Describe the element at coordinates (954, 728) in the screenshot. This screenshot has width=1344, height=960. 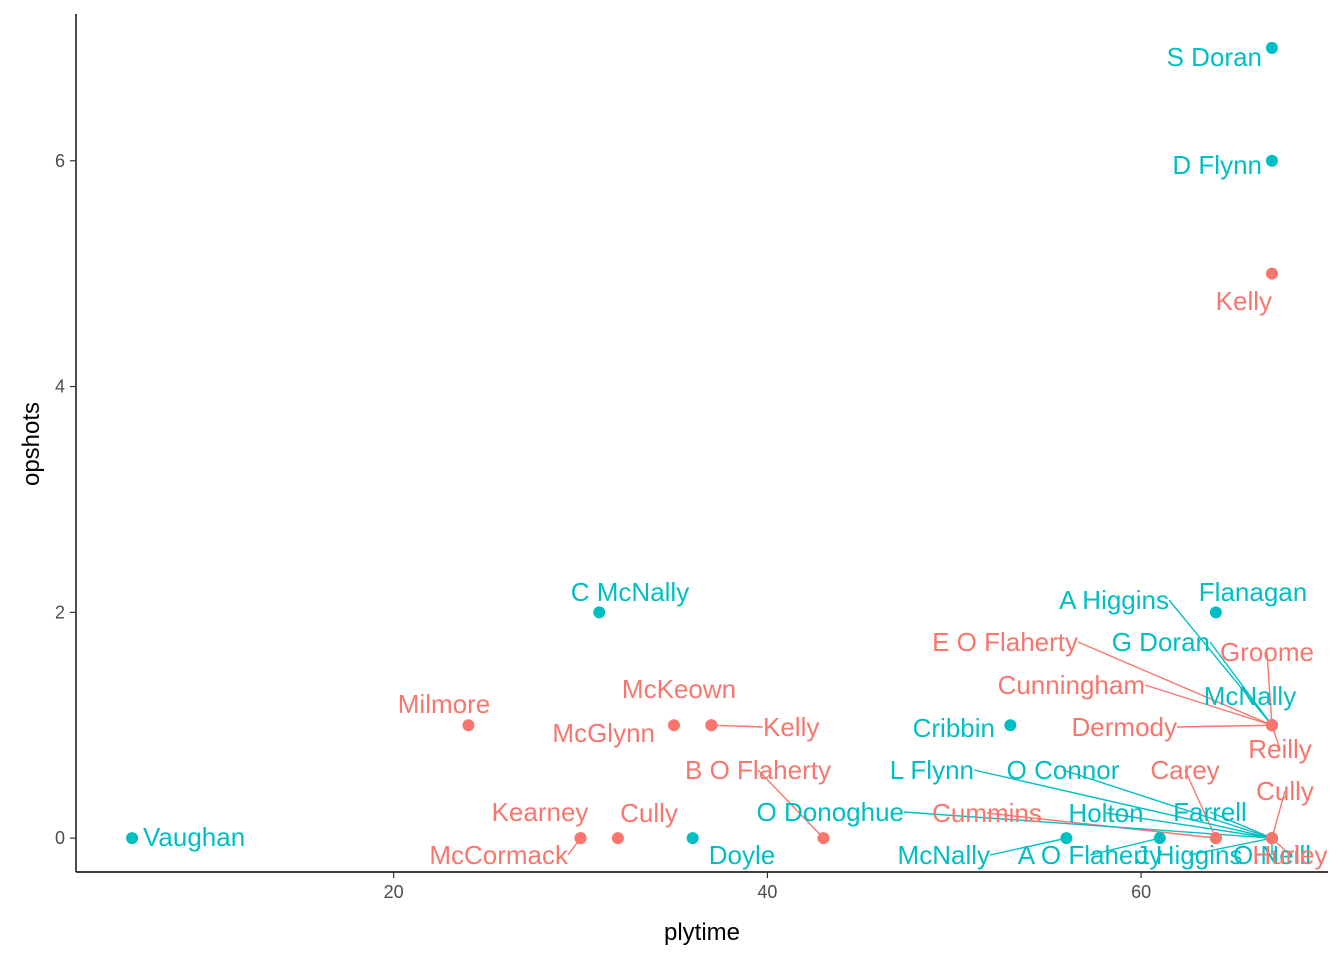
I see `point-label: Cribbin` at that location.